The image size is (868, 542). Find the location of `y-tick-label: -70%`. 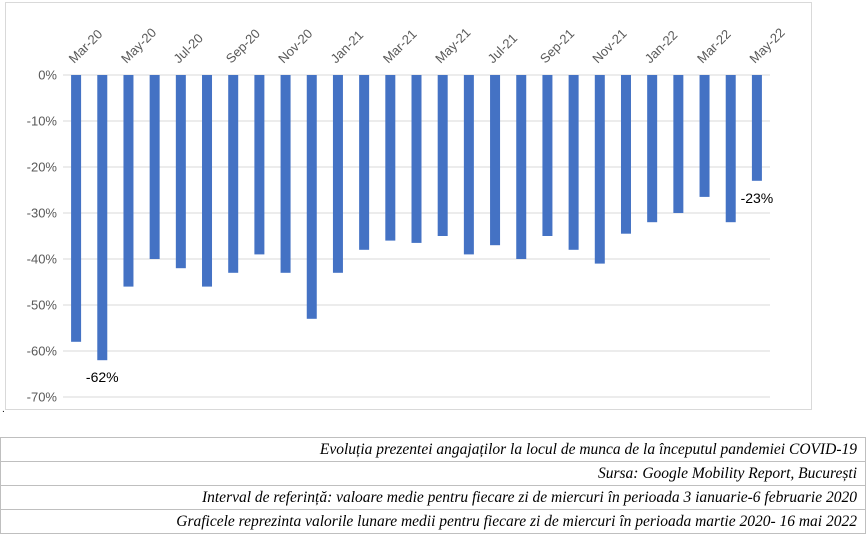

y-tick-label: -70% is located at coordinates (42, 397).